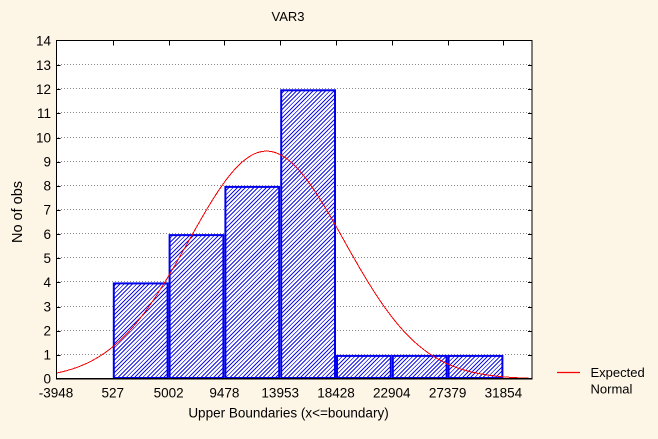  I want to click on svg-text: 4, so click(47, 282).